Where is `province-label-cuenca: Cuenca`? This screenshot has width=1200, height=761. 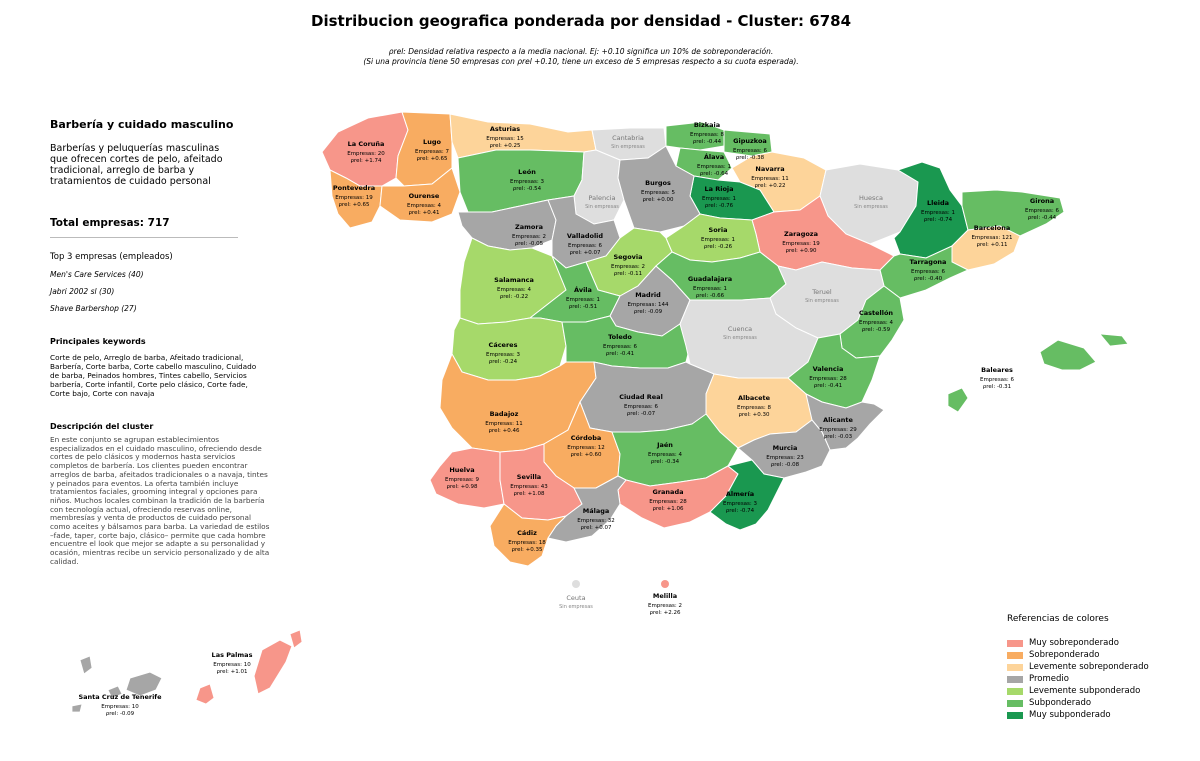
province-label-cuenca: Cuenca is located at coordinates (740, 329).